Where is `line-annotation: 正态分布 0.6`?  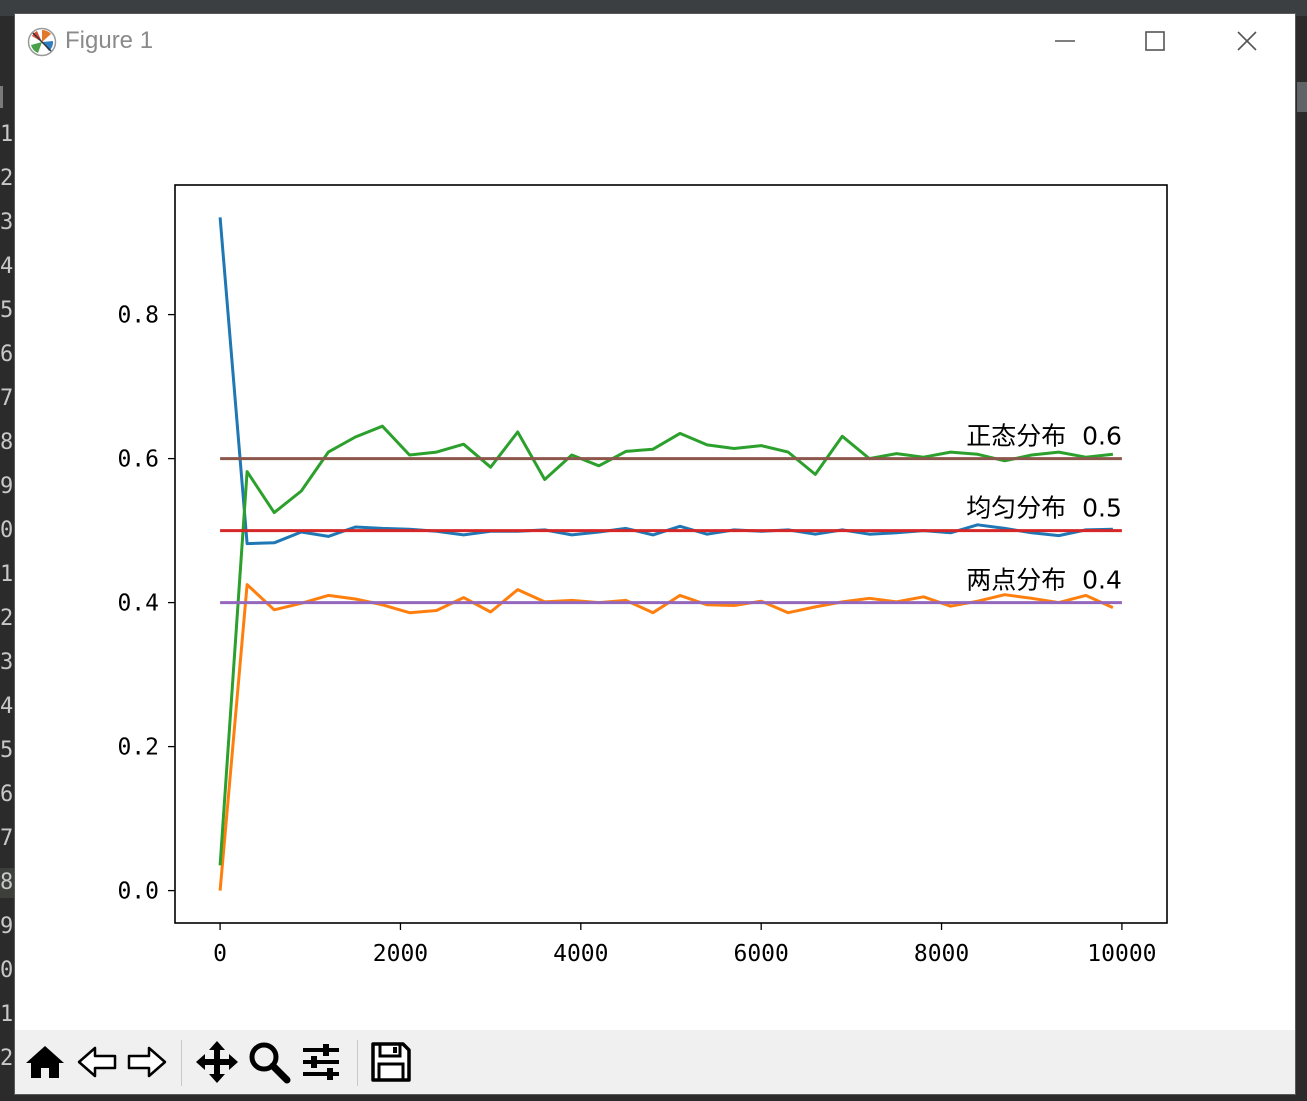
line-annotation: 正态分布 0.6 is located at coordinates (1044, 436).